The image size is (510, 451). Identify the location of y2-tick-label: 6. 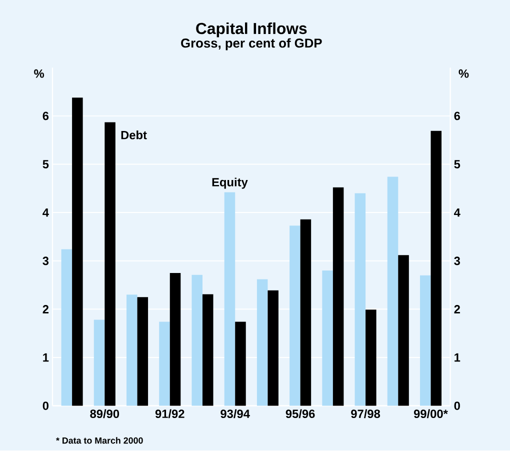
(457, 116).